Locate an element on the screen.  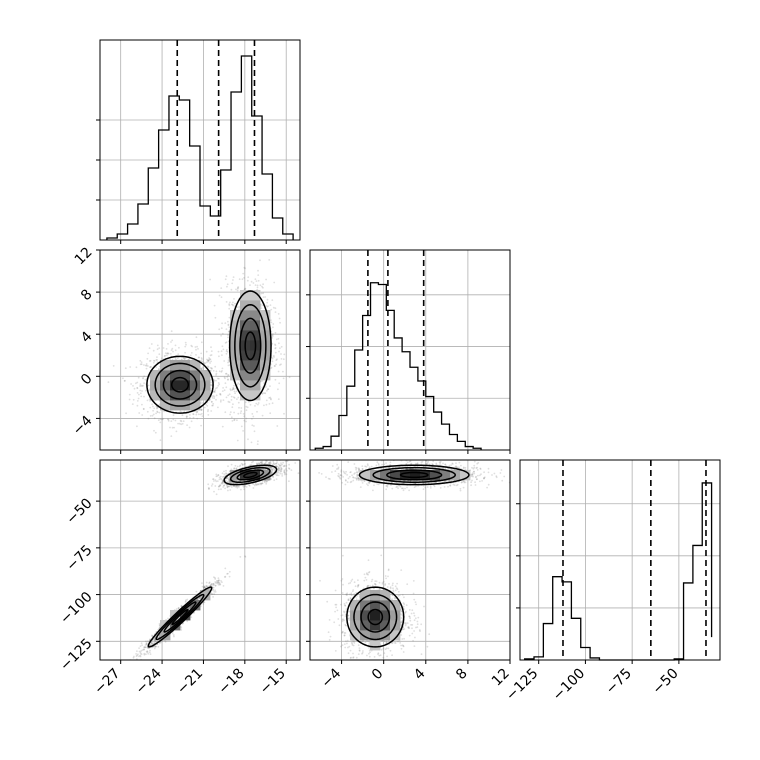
density-panel-1-group is located at coordinates (200, 562).